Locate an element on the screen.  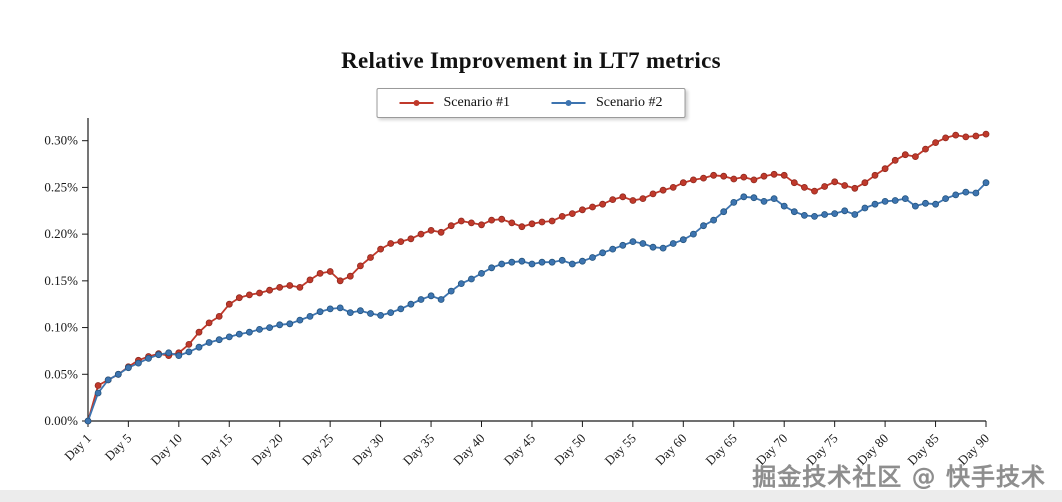
y-axis-ticks: 0.00% 0.05% 0.10% 0.15% 0.20% 0.25% 0.30% is located at coordinates (66, 280).